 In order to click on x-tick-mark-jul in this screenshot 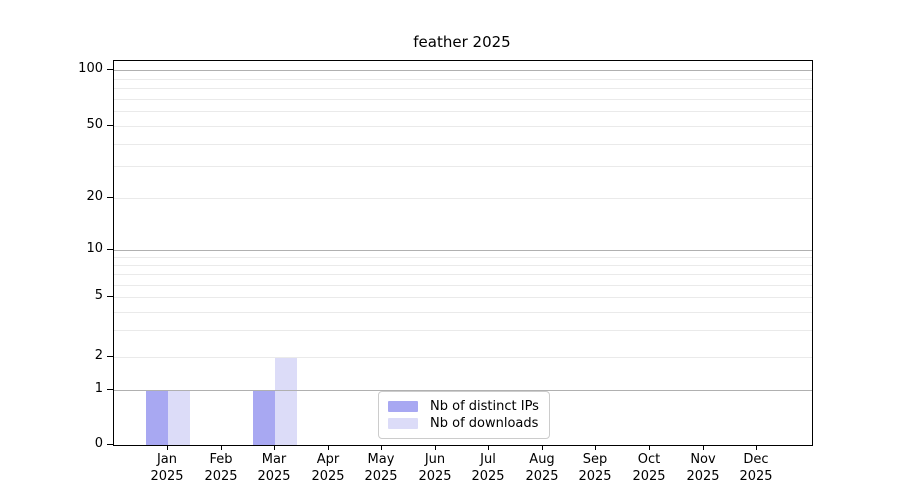, I will do `click(488, 447)`.